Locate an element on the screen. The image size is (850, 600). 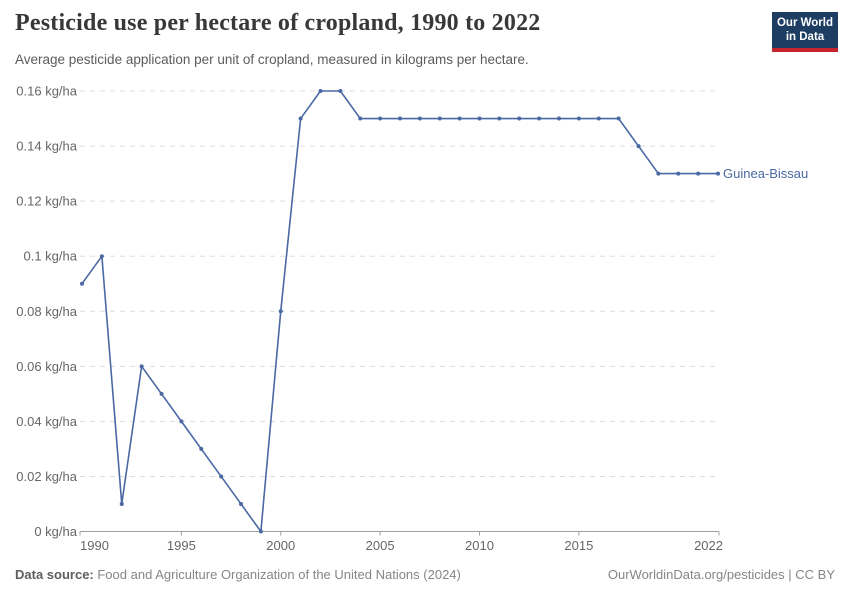
footer-credit: OurWorldinData.org/pesticides | CC BY is located at coordinates (721, 574).